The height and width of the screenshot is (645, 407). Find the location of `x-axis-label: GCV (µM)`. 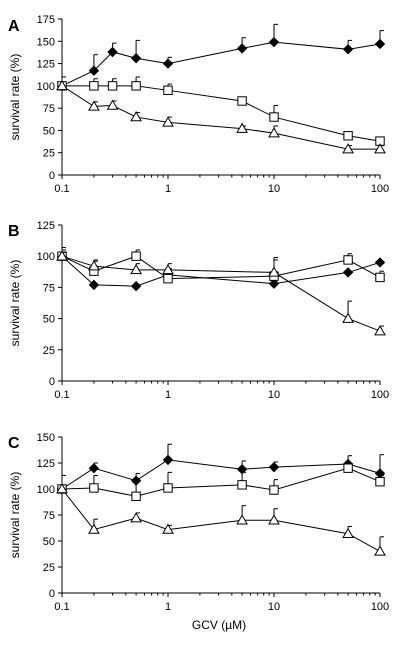

x-axis-label: GCV (µM) is located at coordinates (219, 625).